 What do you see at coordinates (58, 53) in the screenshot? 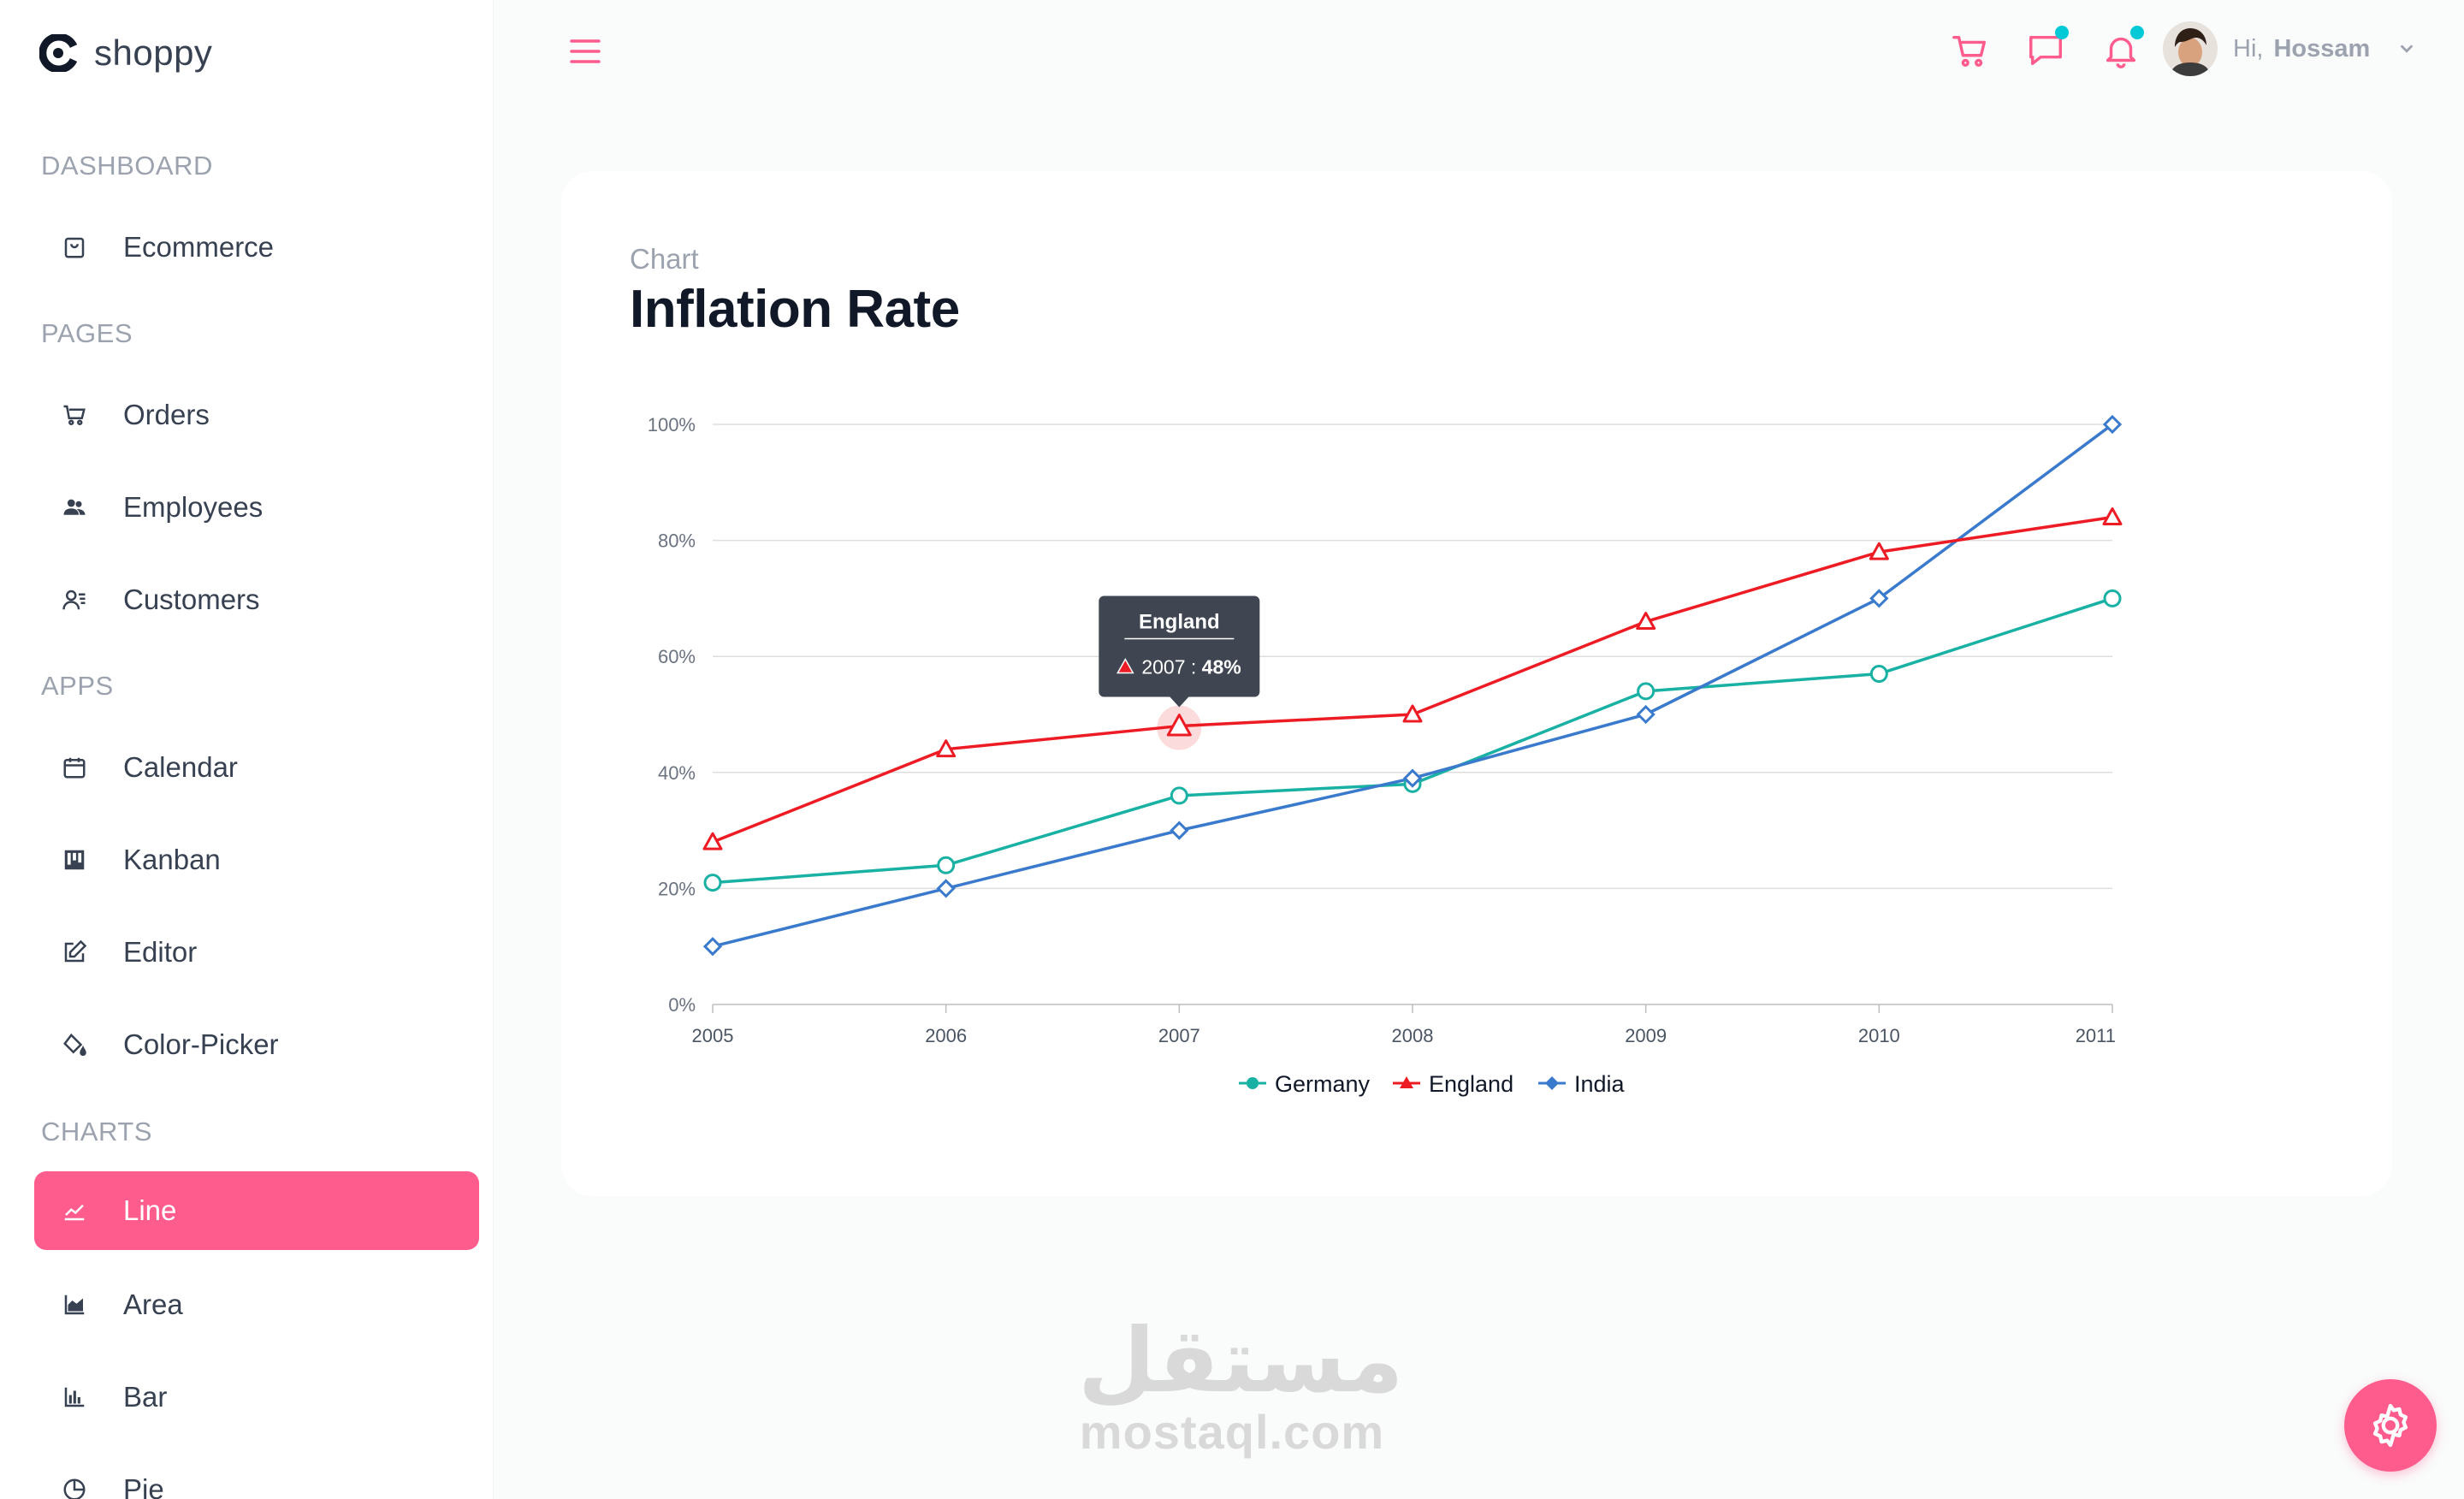
I see `shoppy-logo-icon` at bounding box center [58, 53].